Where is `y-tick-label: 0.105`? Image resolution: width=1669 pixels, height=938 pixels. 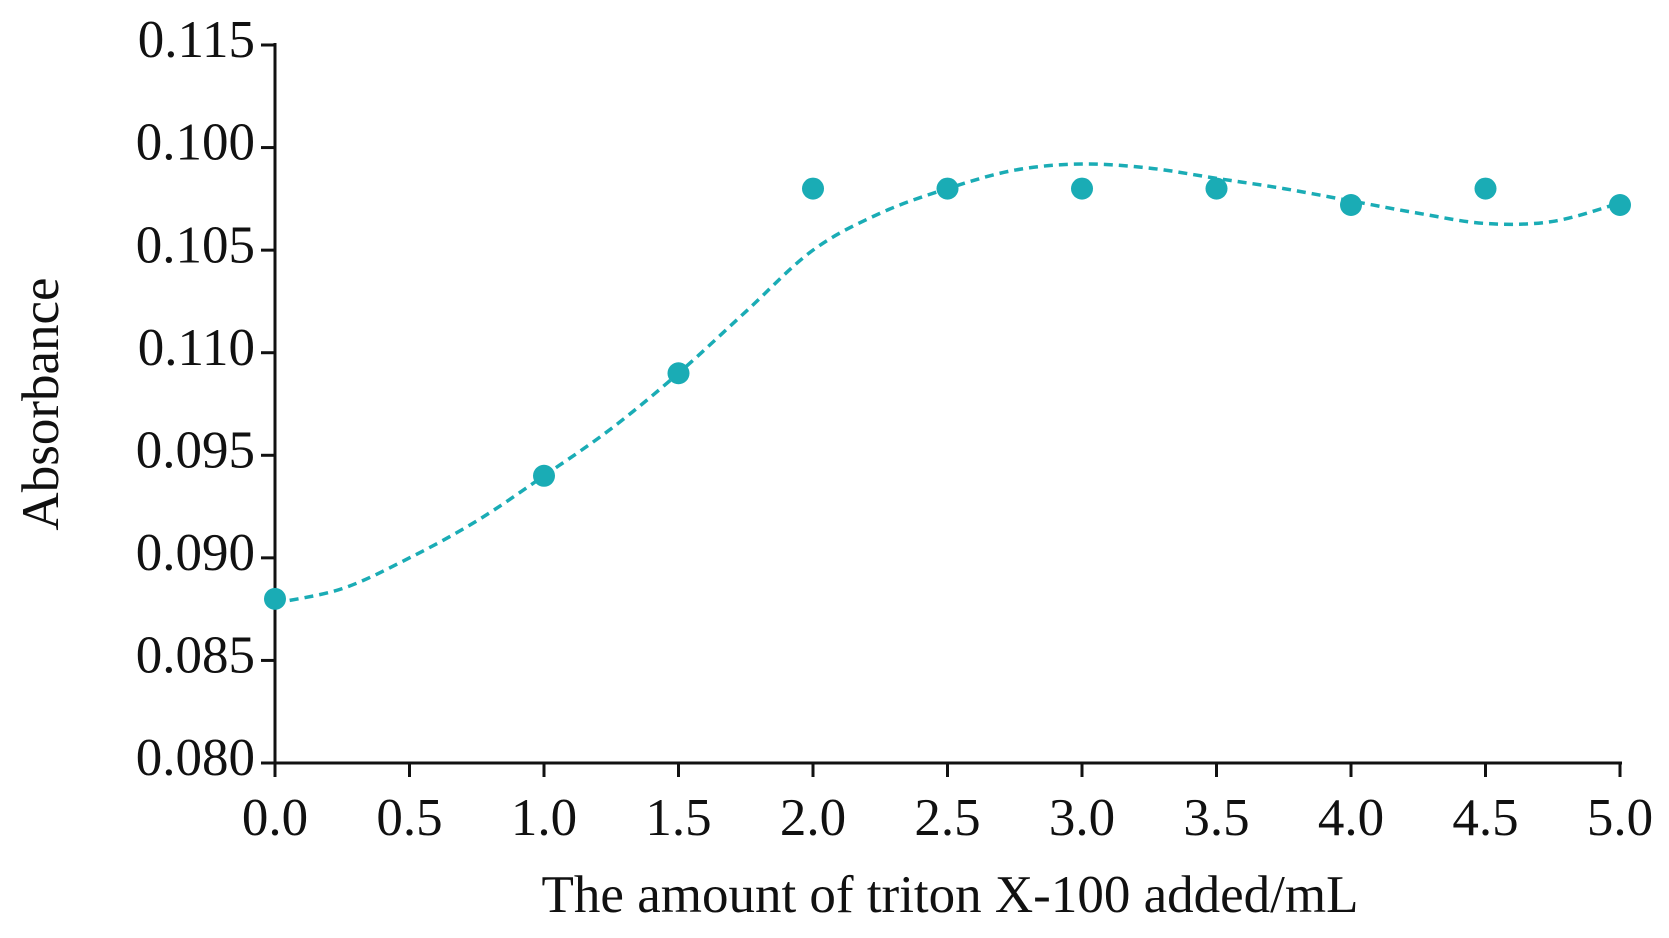 y-tick-label: 0.105 is located at coordinates (195, 245).